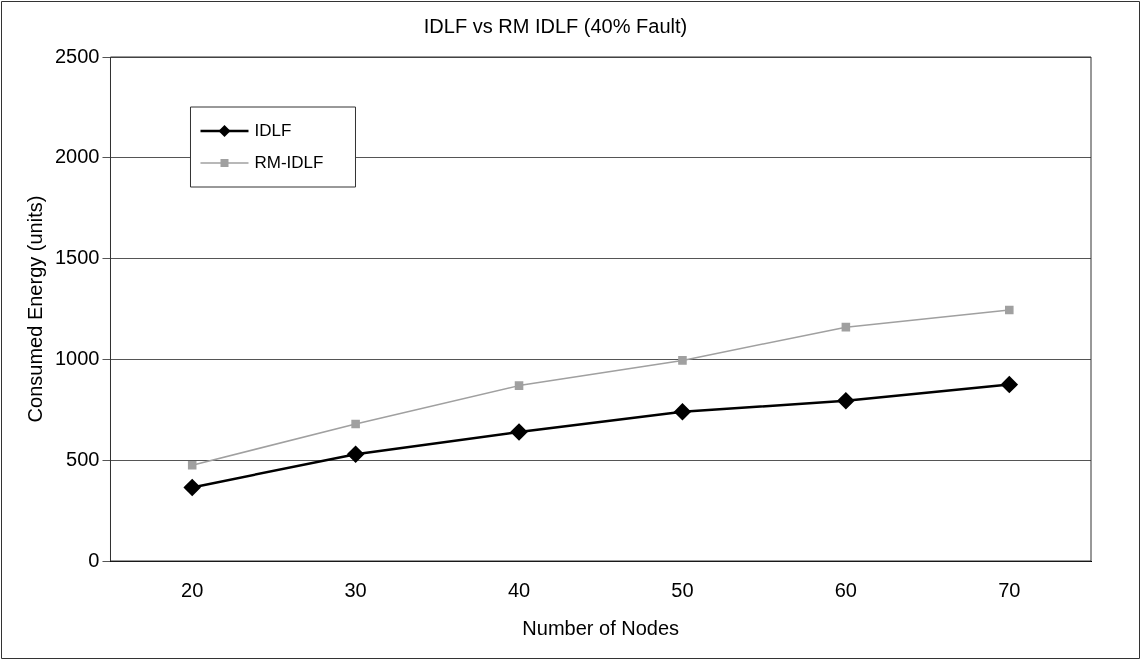 The height and width of the screenshot is (660, 1141). I want to click on x-tick-label: 30, so click(355, 589).